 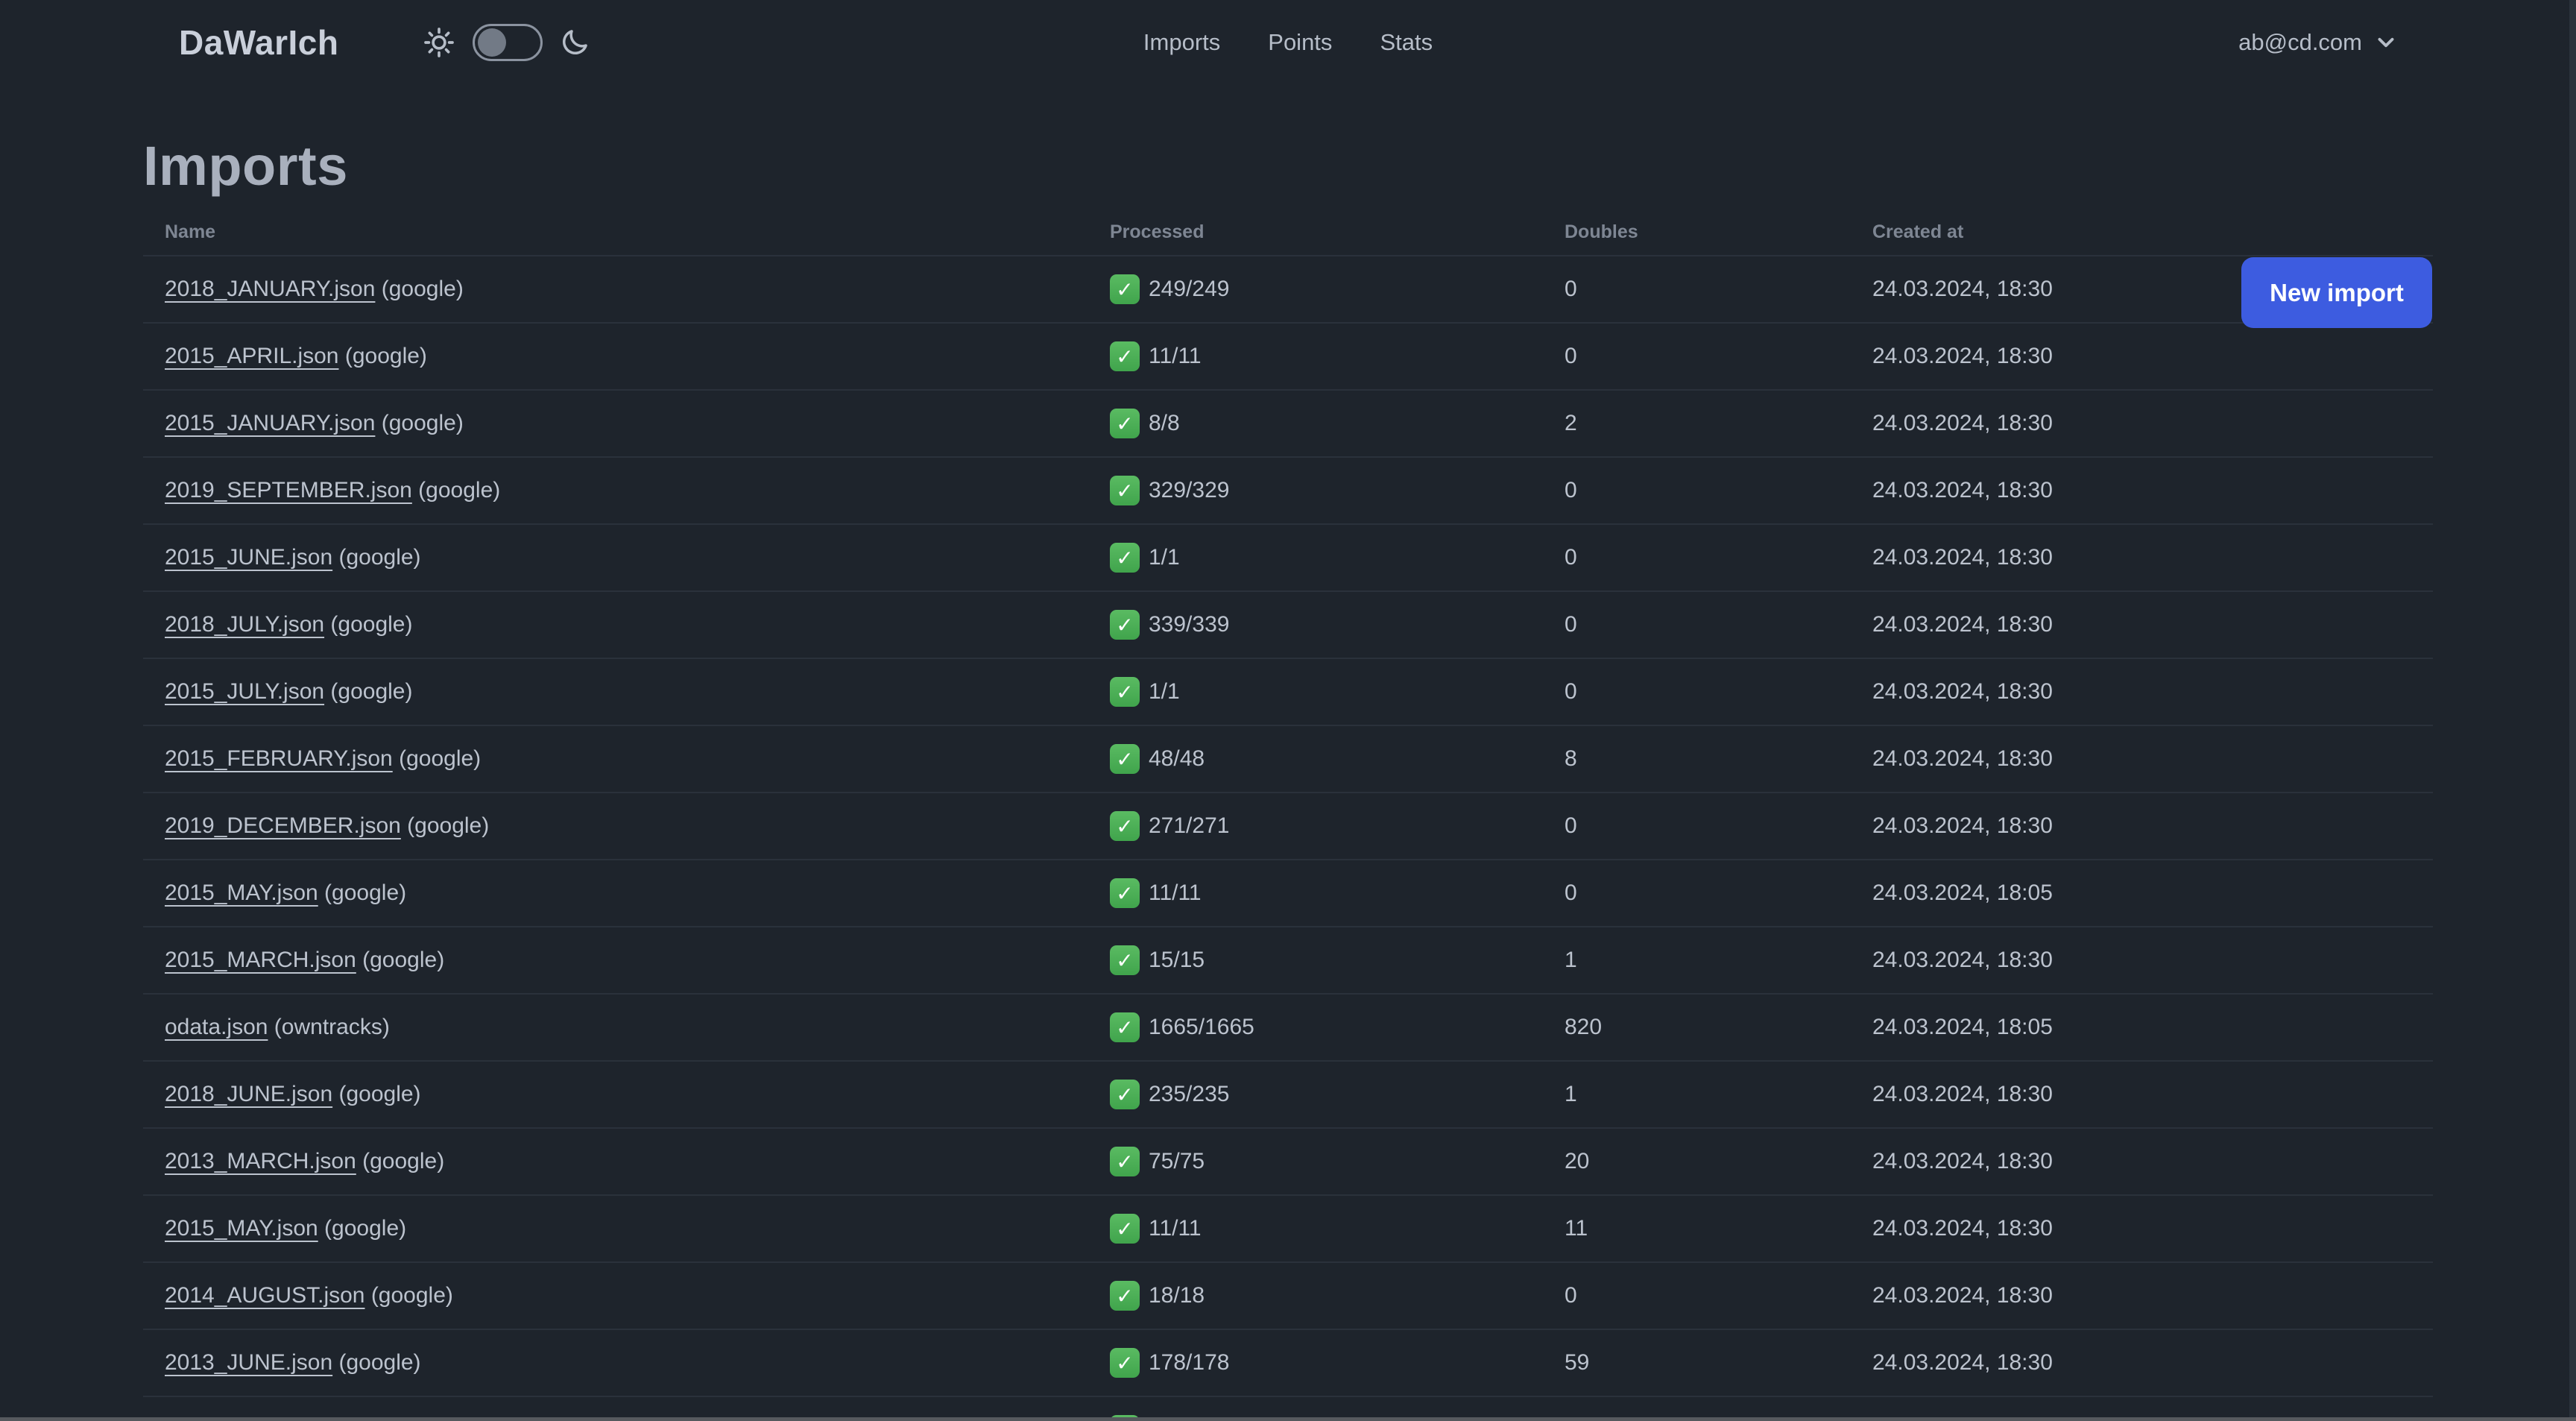 What do you see at coordinates (2572, 710) in the screenshot?
I see `vertical-scrollbar` at bounding box center [2572, 710].